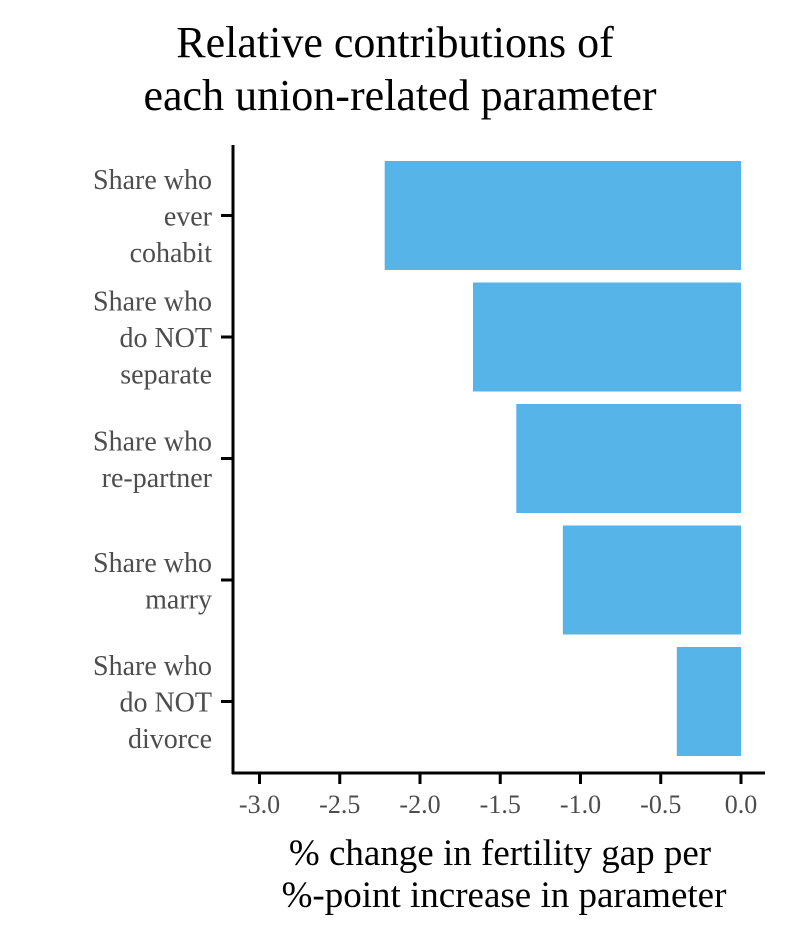 The width and height of the screenshot is (788, 940). I want to click on chart-title-line-2: each union-related parameter, so click(399, 95).